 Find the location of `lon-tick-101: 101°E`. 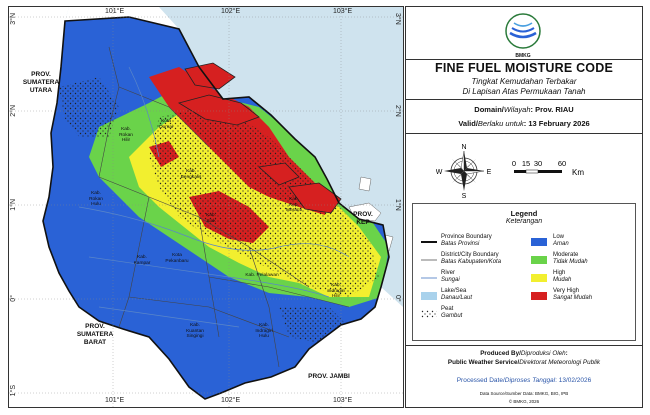

lon-tick-101: 101°E is located at coordinates (115, 11).